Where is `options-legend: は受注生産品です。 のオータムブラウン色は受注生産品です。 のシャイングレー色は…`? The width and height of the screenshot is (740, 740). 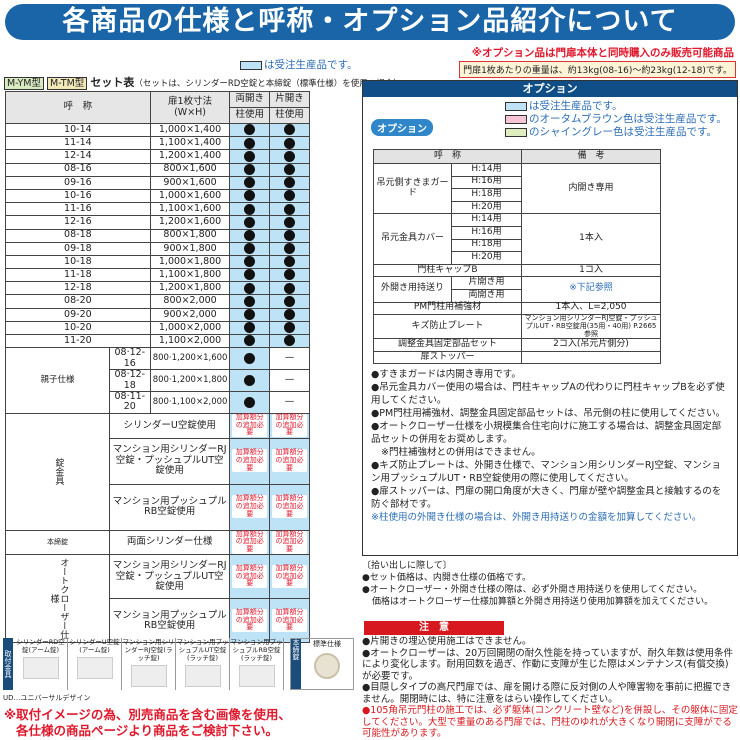
options-legend: は受注生産品です。 のオータムブラウン色は受注生産品です。 のシャイングレー色は… is located at coordinates (616, 119).